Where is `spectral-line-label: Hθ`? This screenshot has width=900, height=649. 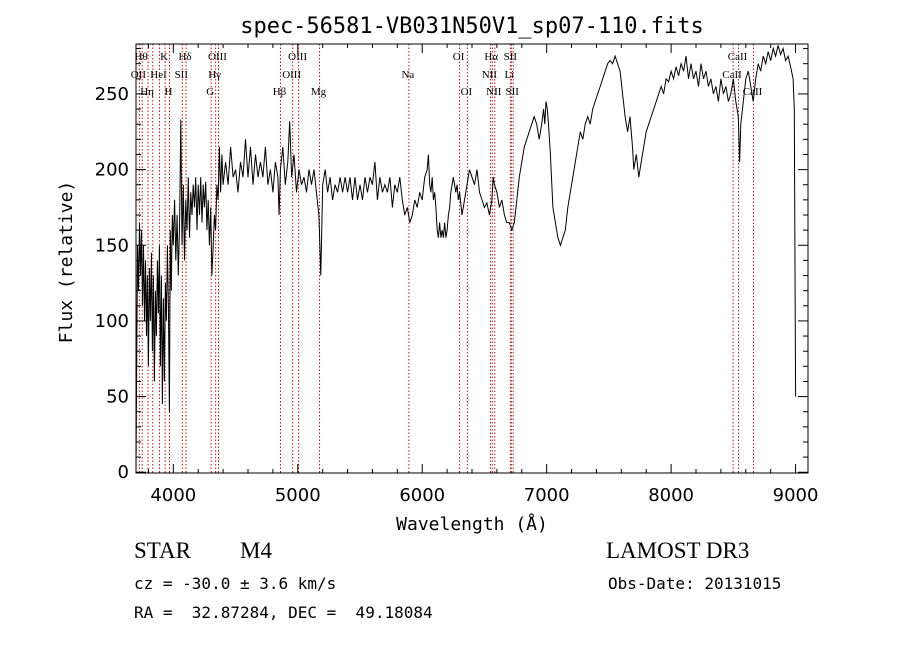 spectral-line-label: Hθ is located at coordinates (141, 57).